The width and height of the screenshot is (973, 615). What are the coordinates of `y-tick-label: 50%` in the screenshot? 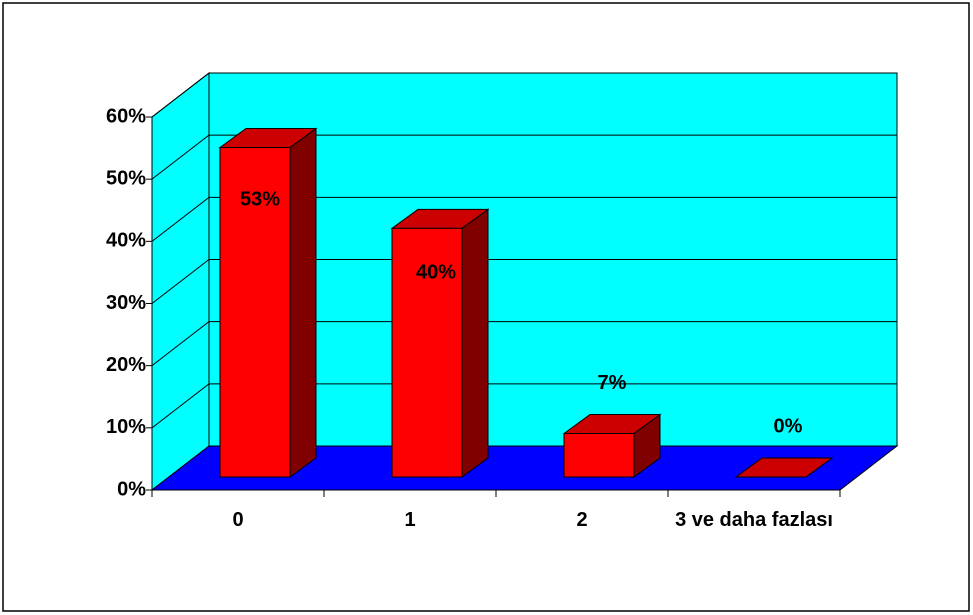 It's located at (126, 178).